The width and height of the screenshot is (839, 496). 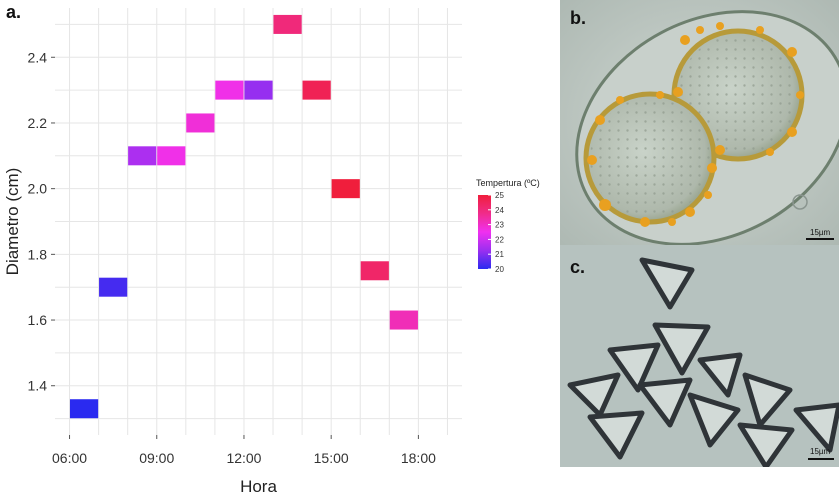 What do you see at coordinates (14, 12) in the screenshot?
I see `panel-label-a: a.` at bounding box center [14, 12].